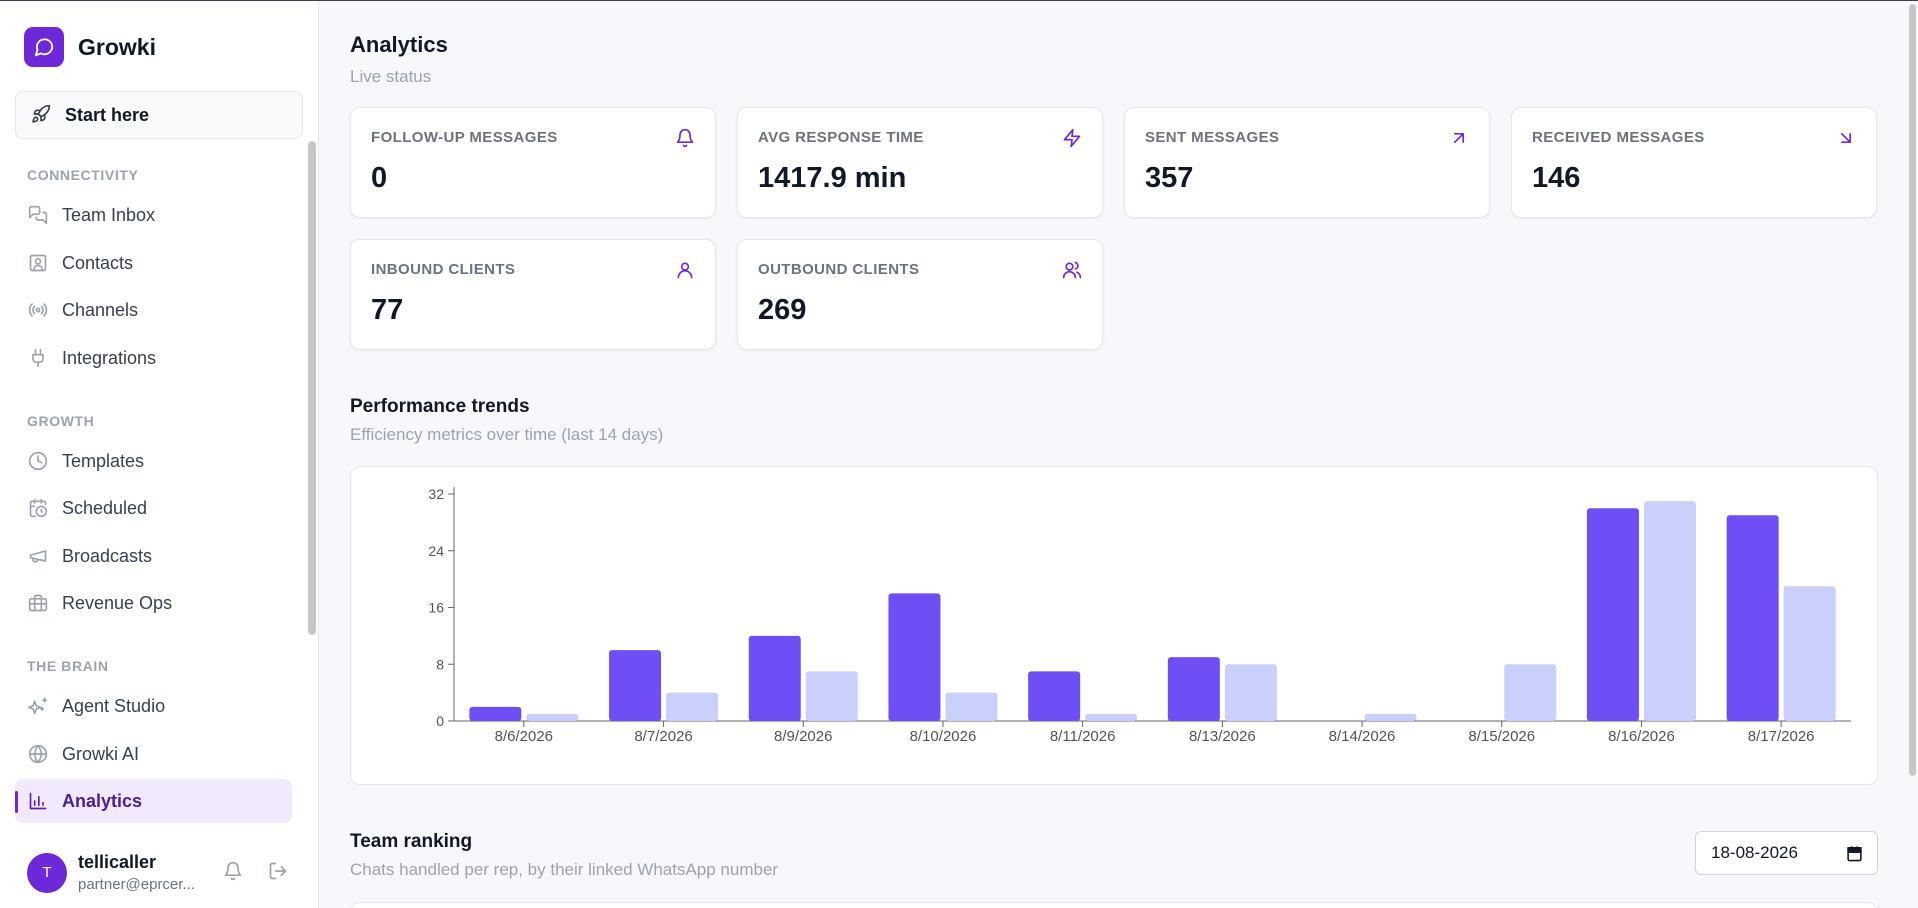 Image resolution: width=1918 pixels, height=908 pixels. What do you see at coordinates (101, 753) in the screenshot?
I see `sidebar-item-label: Growki AI` at bounding box center [101, 753].